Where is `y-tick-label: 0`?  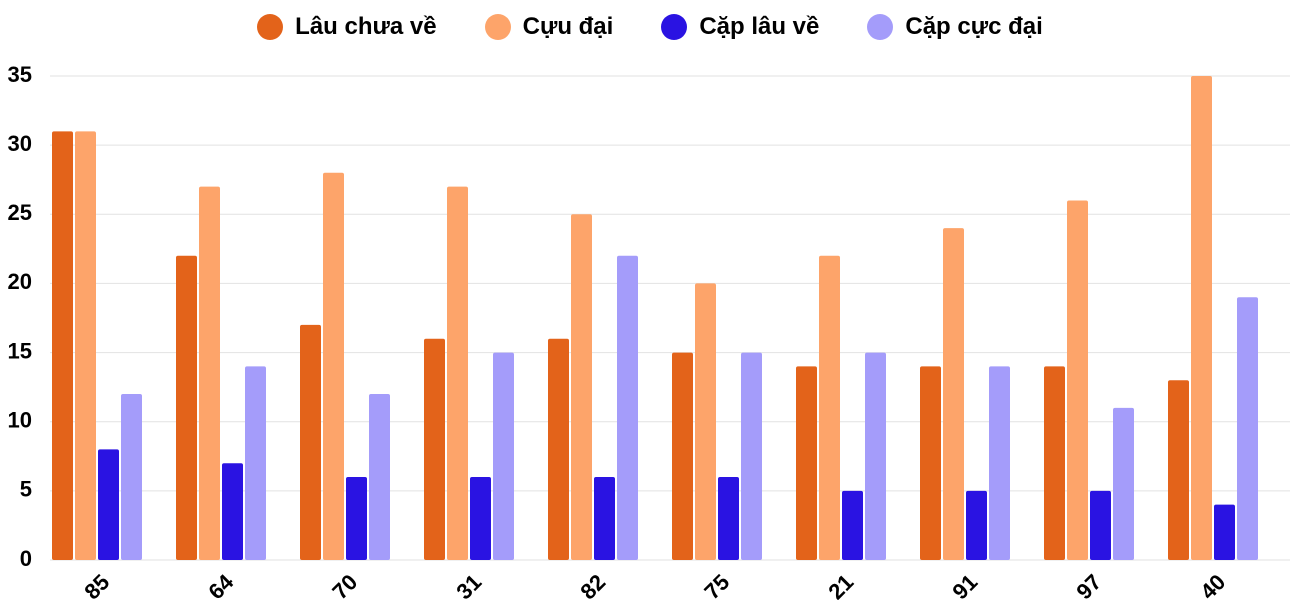
y-tick-label: 0 is located at coordinates (26, 558).